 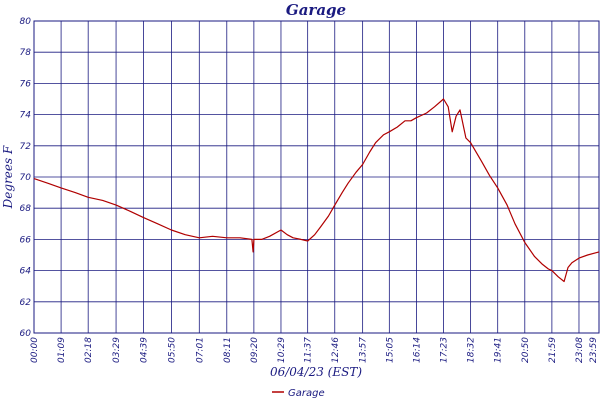 What do you see at coordinates (26, 147) in the screenshot?
I see `y-tick-label: 72` at bounding box center [26, 147].